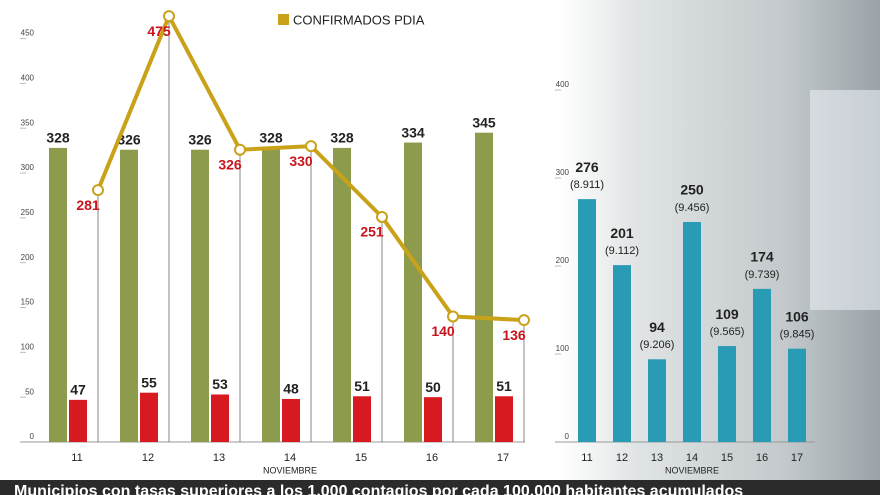  What do you see at coordinates (587, 185) in the screenshot?
I see `bar-note: (8.911)` at bounding box center [587, 185].